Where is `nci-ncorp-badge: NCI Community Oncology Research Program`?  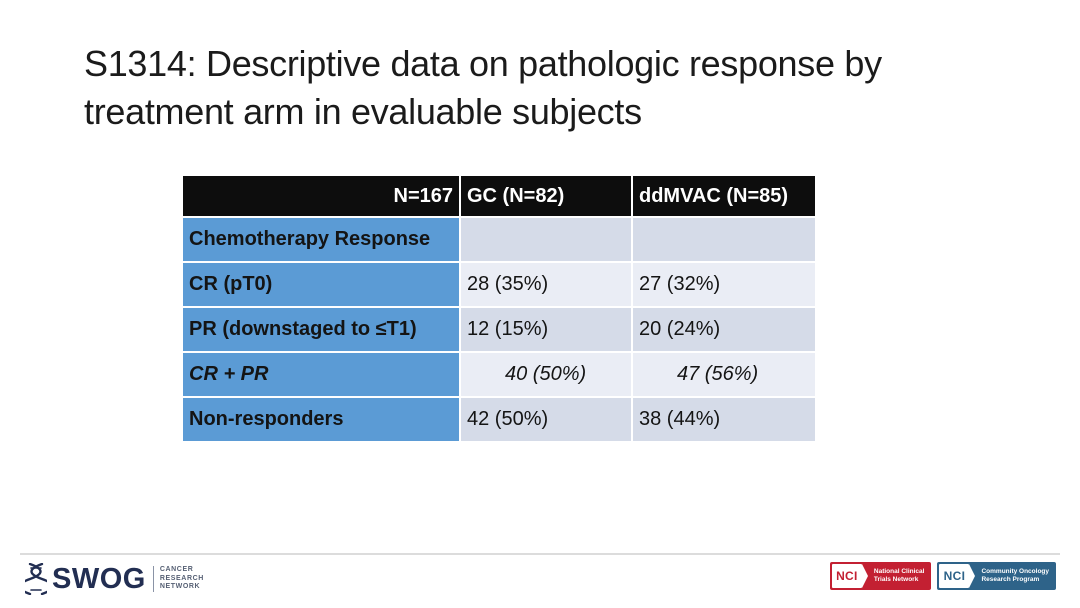 nci-ncorp-badge: NCI Community Oncology Research Program is located at coordinates (996, 576).